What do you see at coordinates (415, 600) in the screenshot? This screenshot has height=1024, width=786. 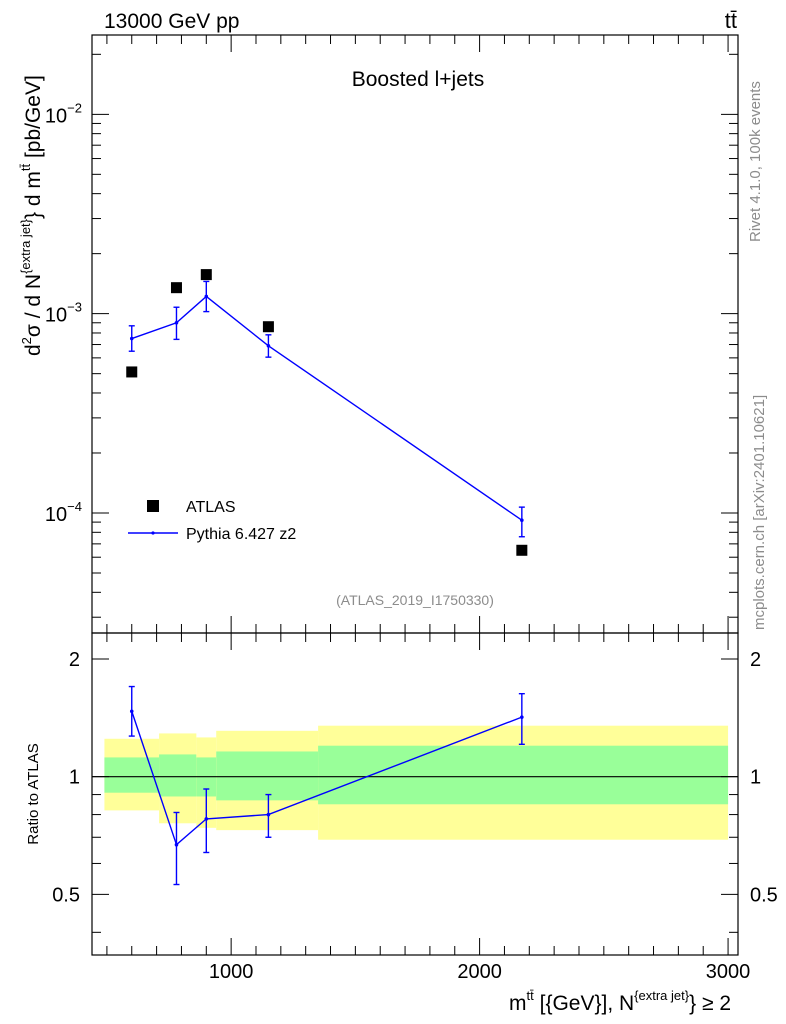 I see `analysis-label: (ATLAS_2019_I1750330)` at bounding box center [415, 600].